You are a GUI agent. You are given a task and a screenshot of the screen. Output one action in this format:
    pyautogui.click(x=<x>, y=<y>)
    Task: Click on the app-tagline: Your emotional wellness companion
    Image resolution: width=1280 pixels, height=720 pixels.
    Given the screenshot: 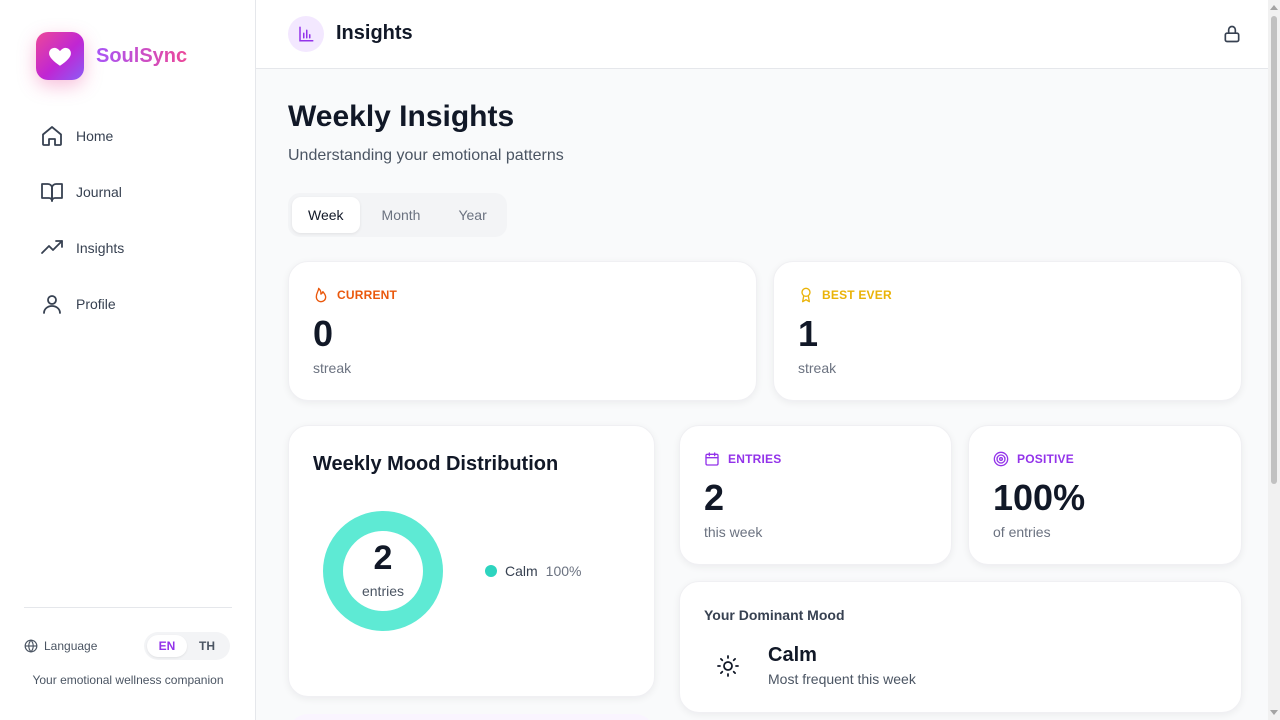 What is the action you would take?
    pyautogui.click(x=128, y=680)
    